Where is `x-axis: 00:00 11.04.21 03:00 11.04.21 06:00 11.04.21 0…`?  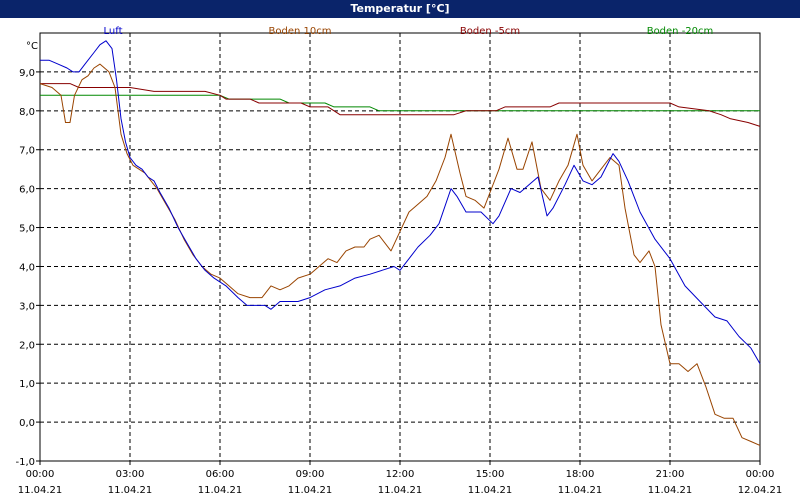 x-axis: 00:00 11.04.21 03:00 11.04.21 06:00 11.04.21 0… is located at coordinates (400, 478).